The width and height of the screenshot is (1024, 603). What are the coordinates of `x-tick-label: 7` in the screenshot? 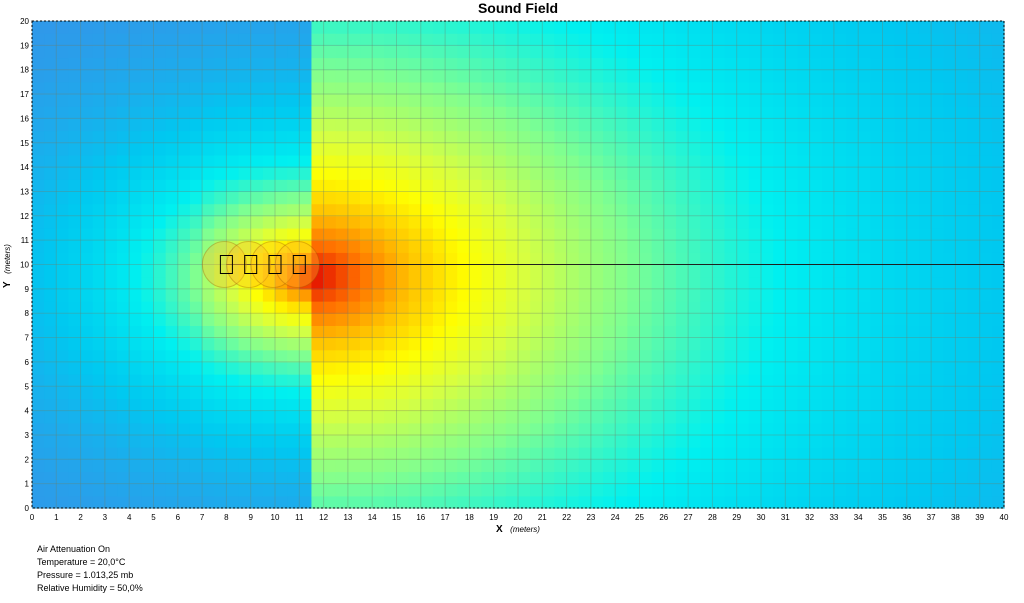 It's located at (202, 517).